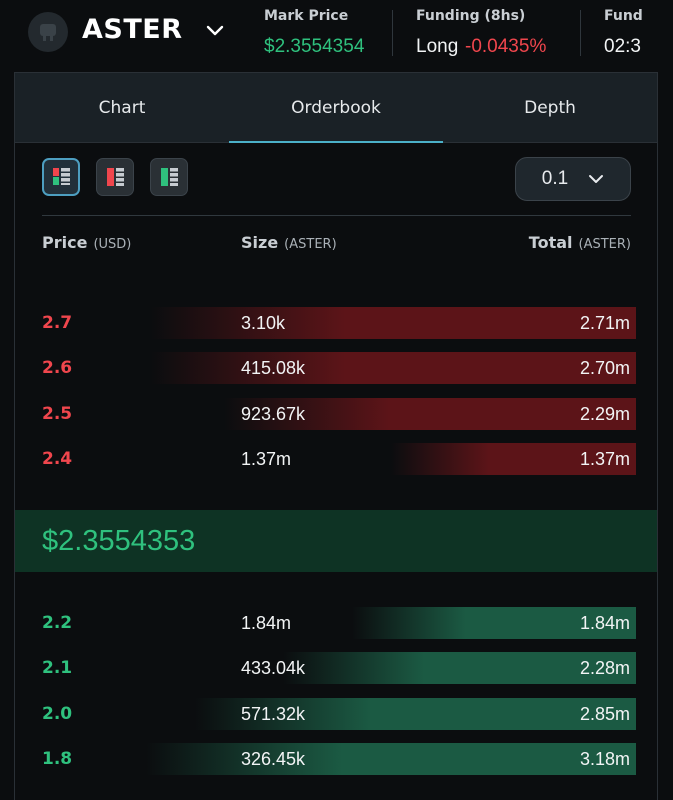  What do you see at coordinates (604, 323) in the screenshot?
I see `ask-total: 2.71m` at bounding box center [604, 323].